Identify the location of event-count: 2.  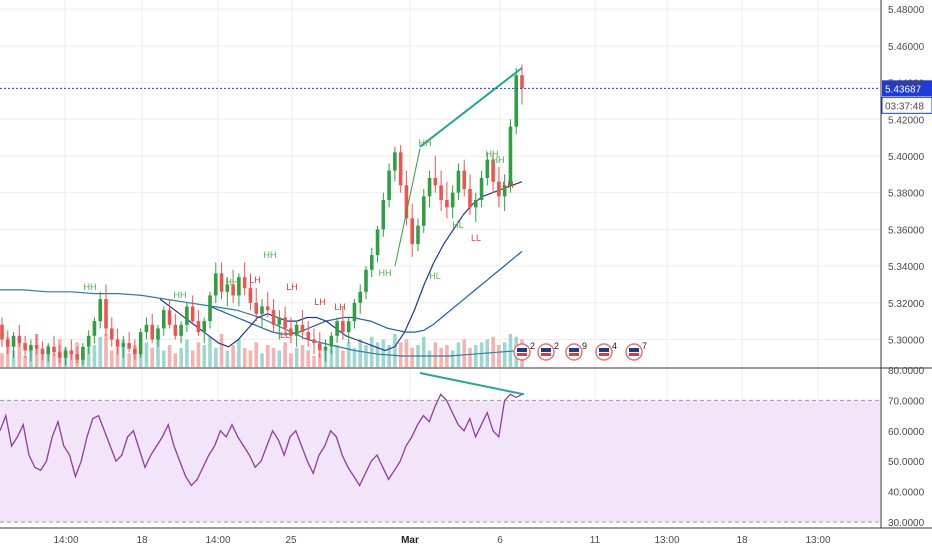
(556, 346).